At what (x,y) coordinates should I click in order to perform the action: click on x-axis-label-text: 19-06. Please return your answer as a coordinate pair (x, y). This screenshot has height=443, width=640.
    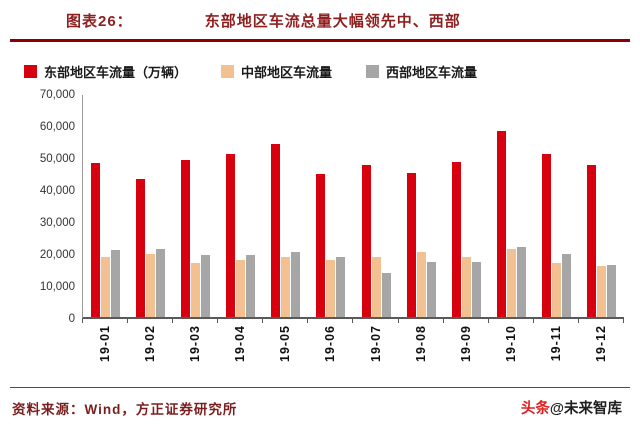
    Looking at the image, I should click on (330, 343).